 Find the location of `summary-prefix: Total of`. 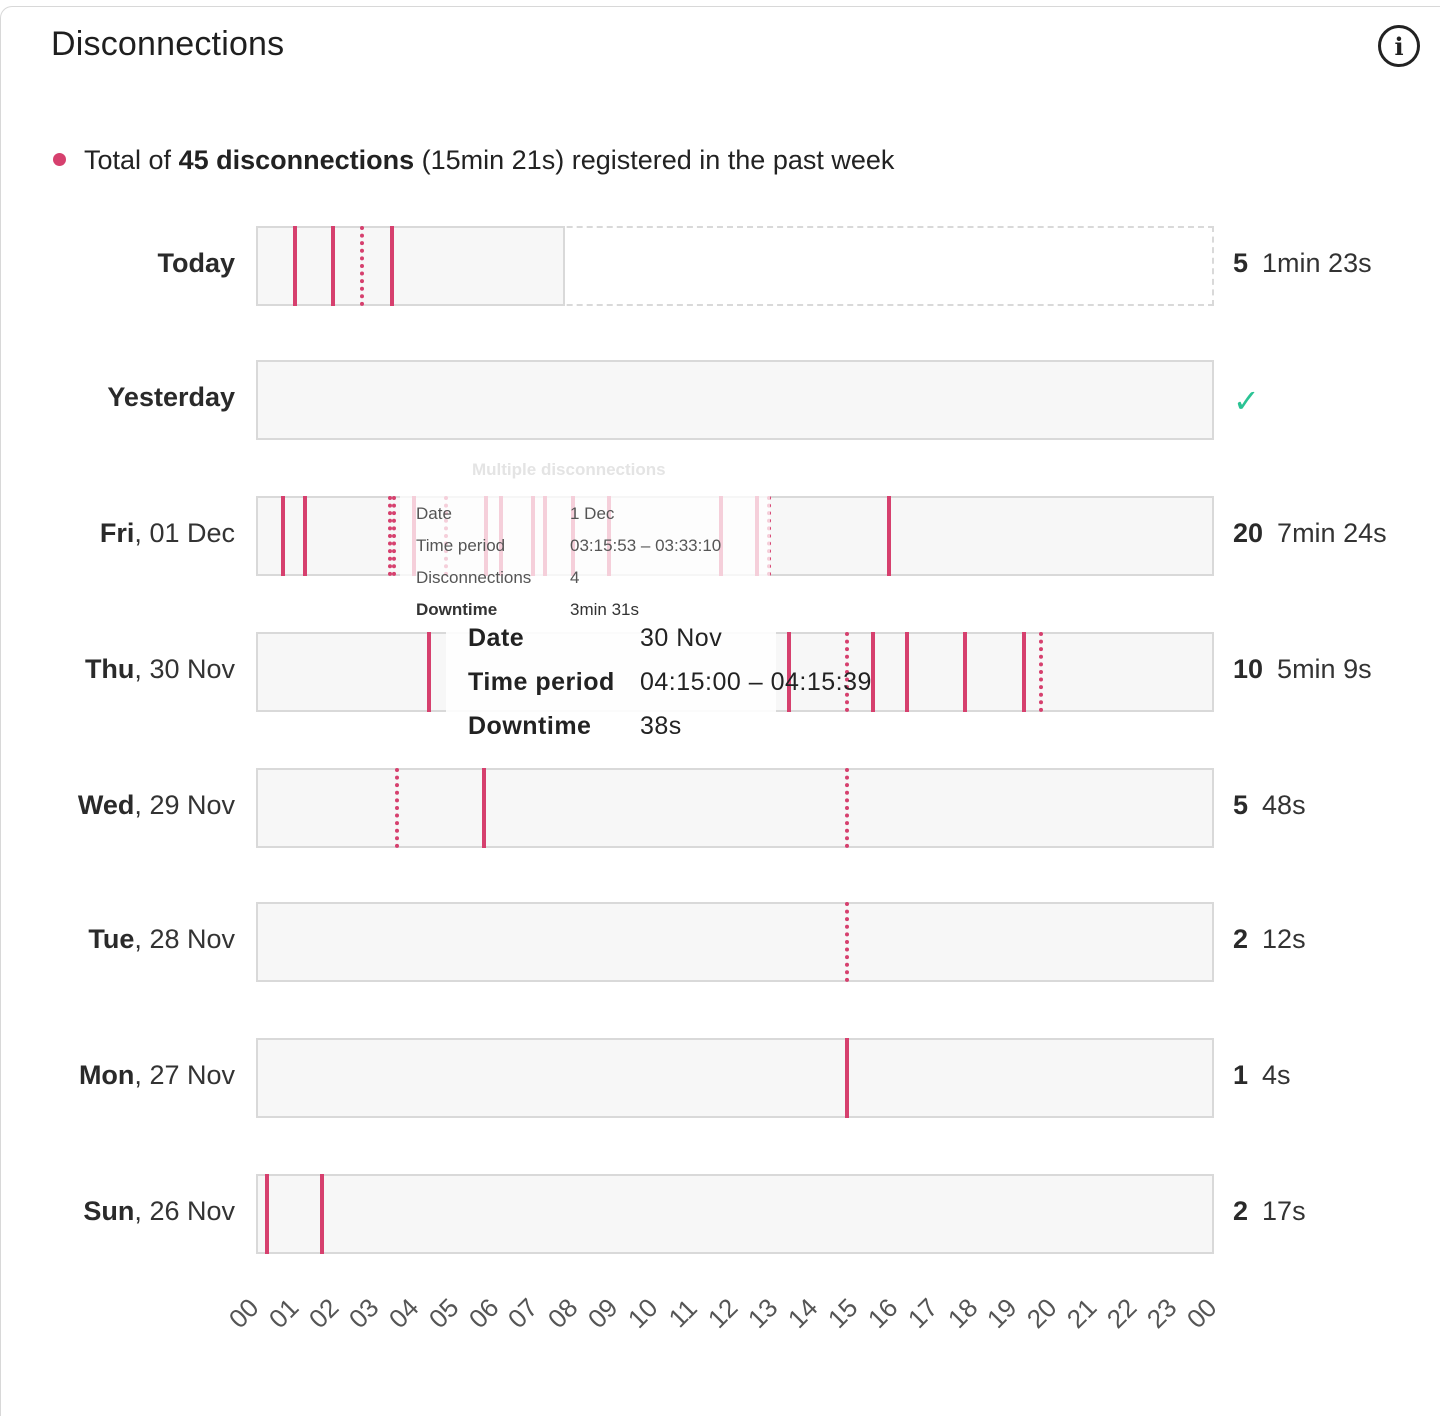

summary-prefix: Total of is located at coordinates (131, 160).